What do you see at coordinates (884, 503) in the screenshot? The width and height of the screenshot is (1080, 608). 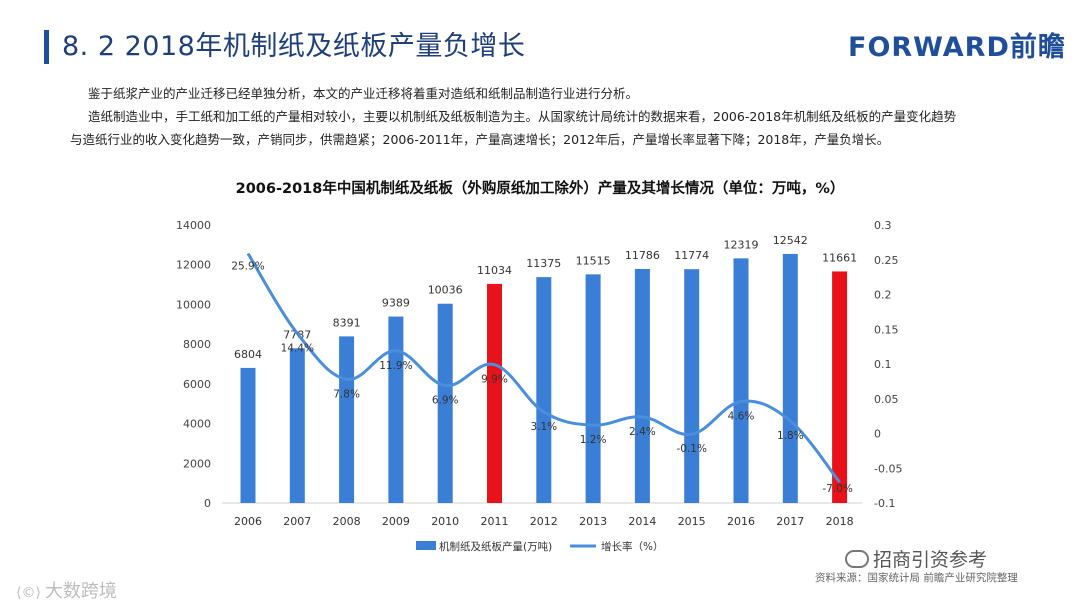 I see `right-axis-tick: -0.1` at bounding box center [884, 503].